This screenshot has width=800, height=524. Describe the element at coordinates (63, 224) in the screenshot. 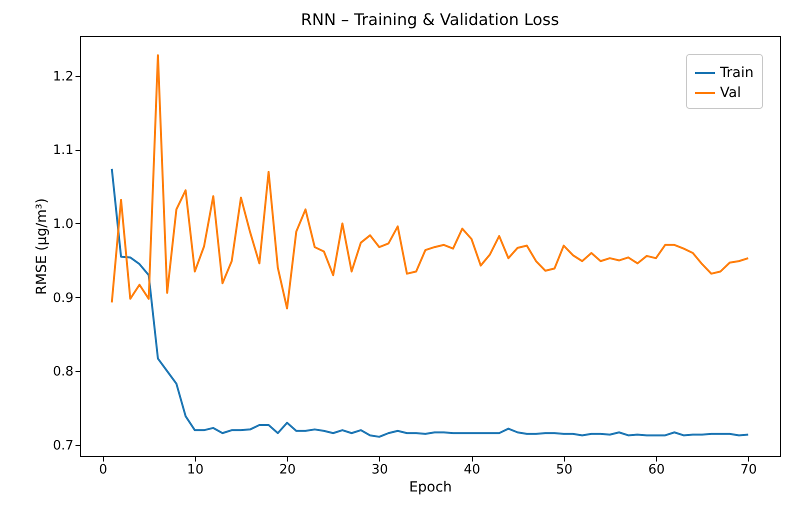

I see `y-tick-label: 1.0` at that location.